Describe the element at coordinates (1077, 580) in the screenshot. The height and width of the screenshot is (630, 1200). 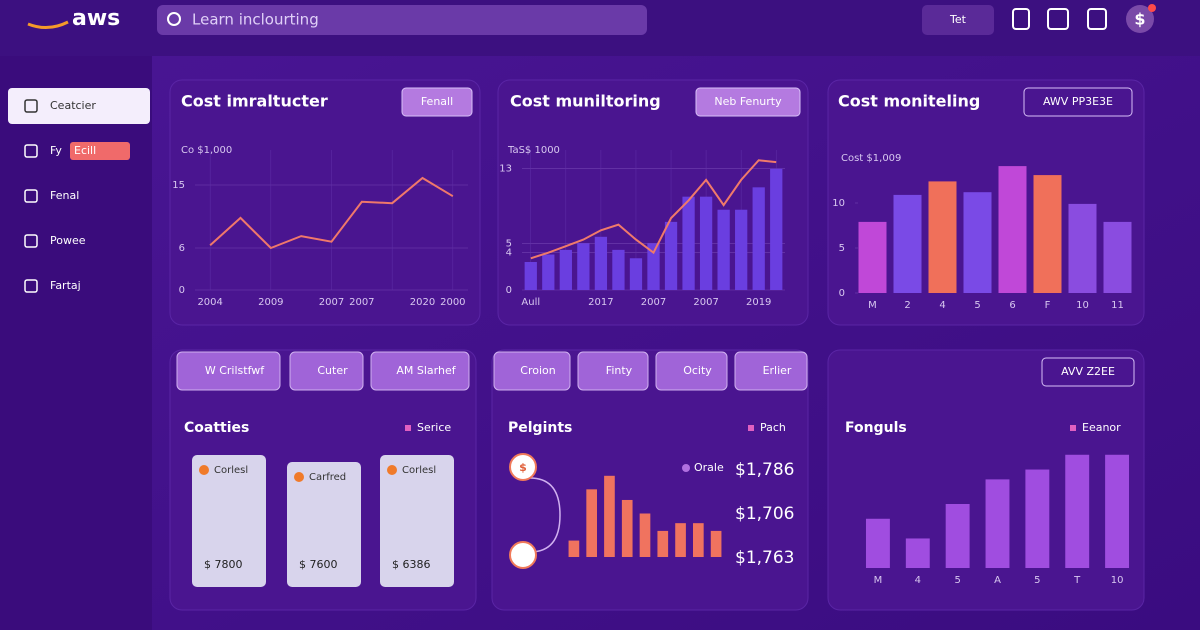
I see `x-tick-label: T` at that location.